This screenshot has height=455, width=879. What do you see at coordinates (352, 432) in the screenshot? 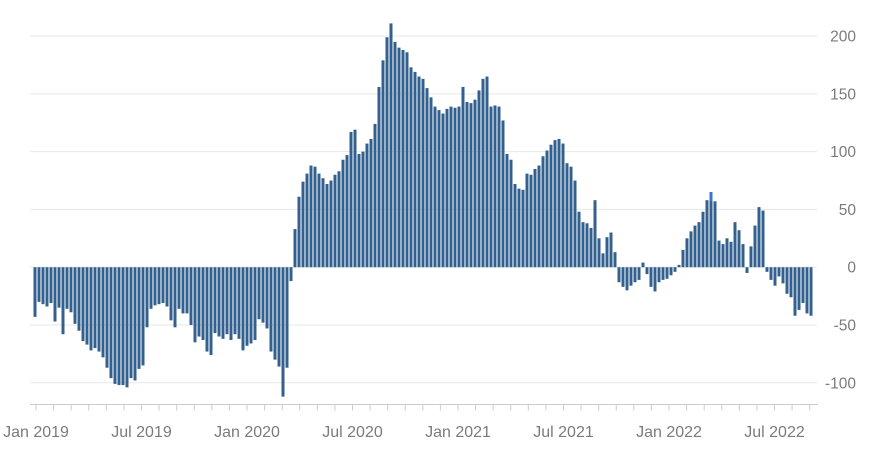
I see `x-tick-label: Jul 2020` at bounding box center [352, 432].